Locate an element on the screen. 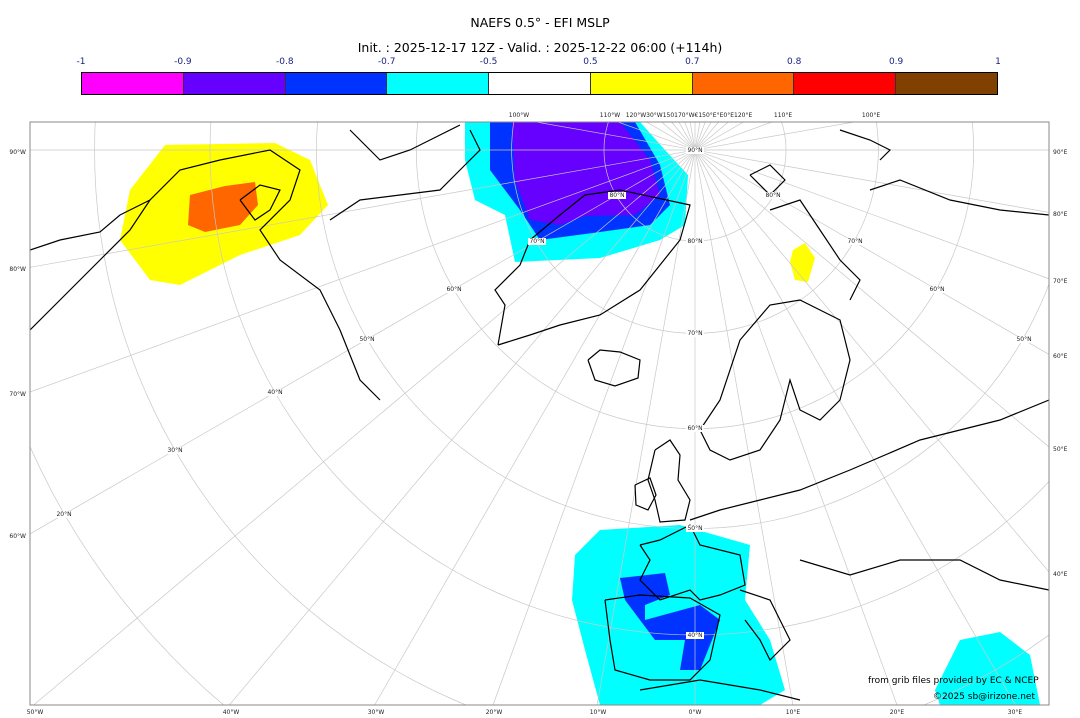  colorbar is located at coordinates (539, 83).